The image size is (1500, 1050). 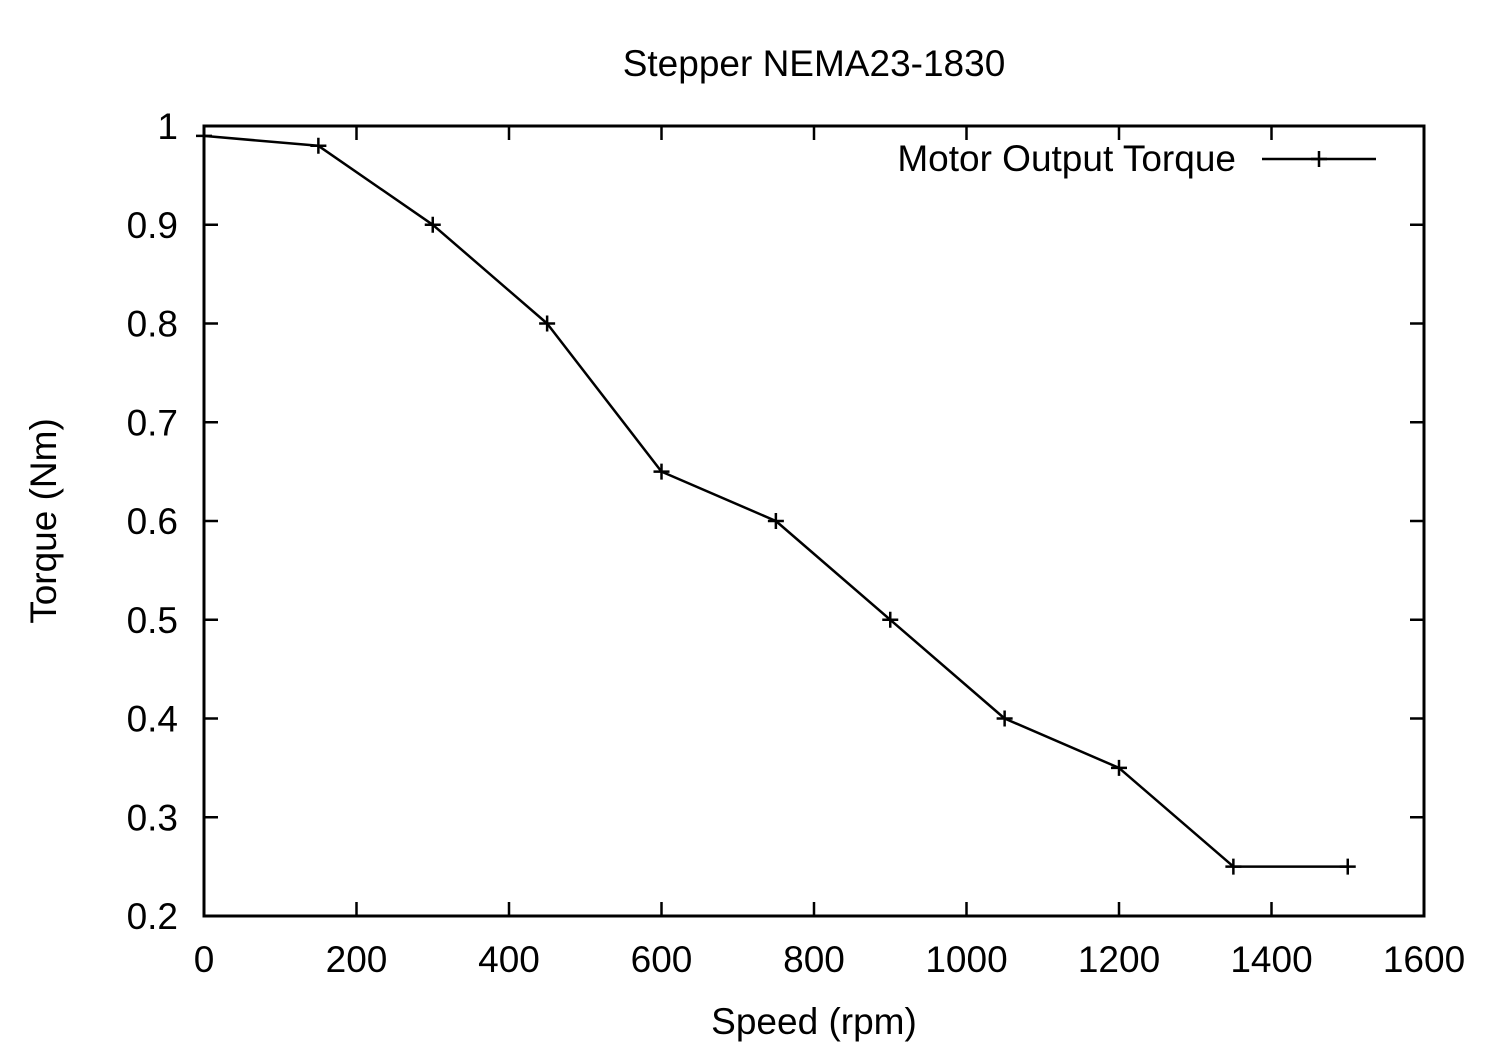 I want to click on y-tick-label: 0.3, so click(x=152, y=817).